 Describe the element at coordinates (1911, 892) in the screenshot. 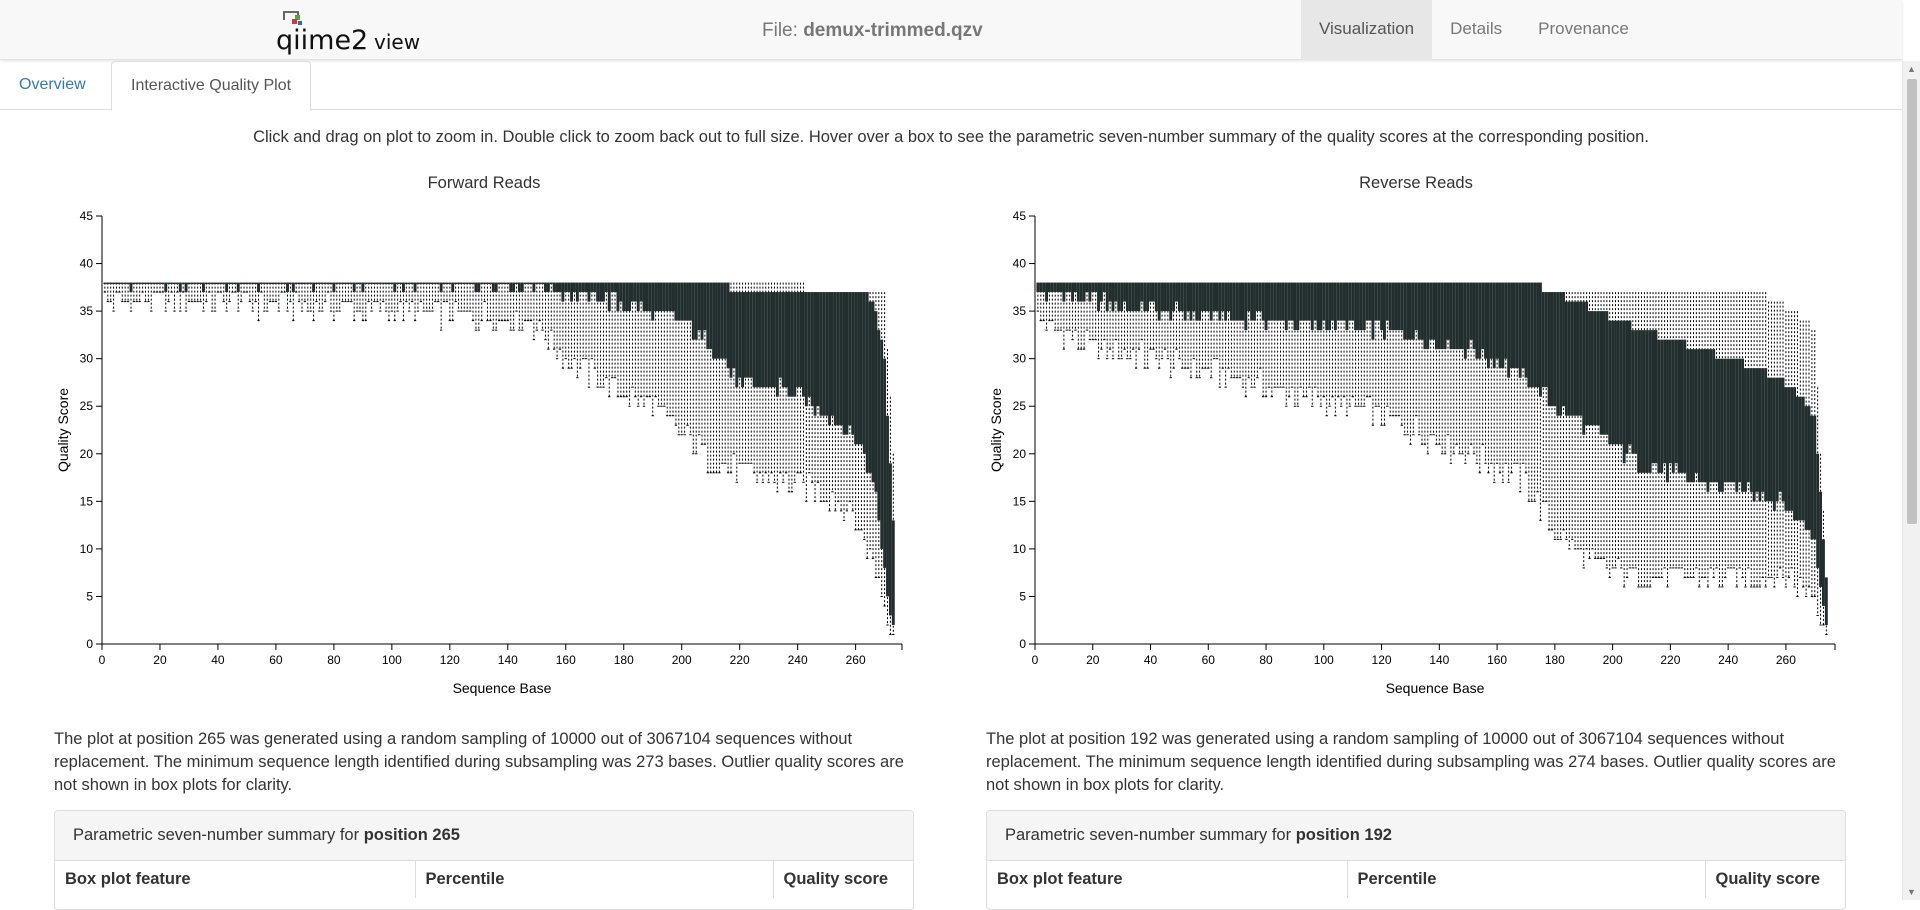

I see `scroll-down-icon: ▼` at that location.